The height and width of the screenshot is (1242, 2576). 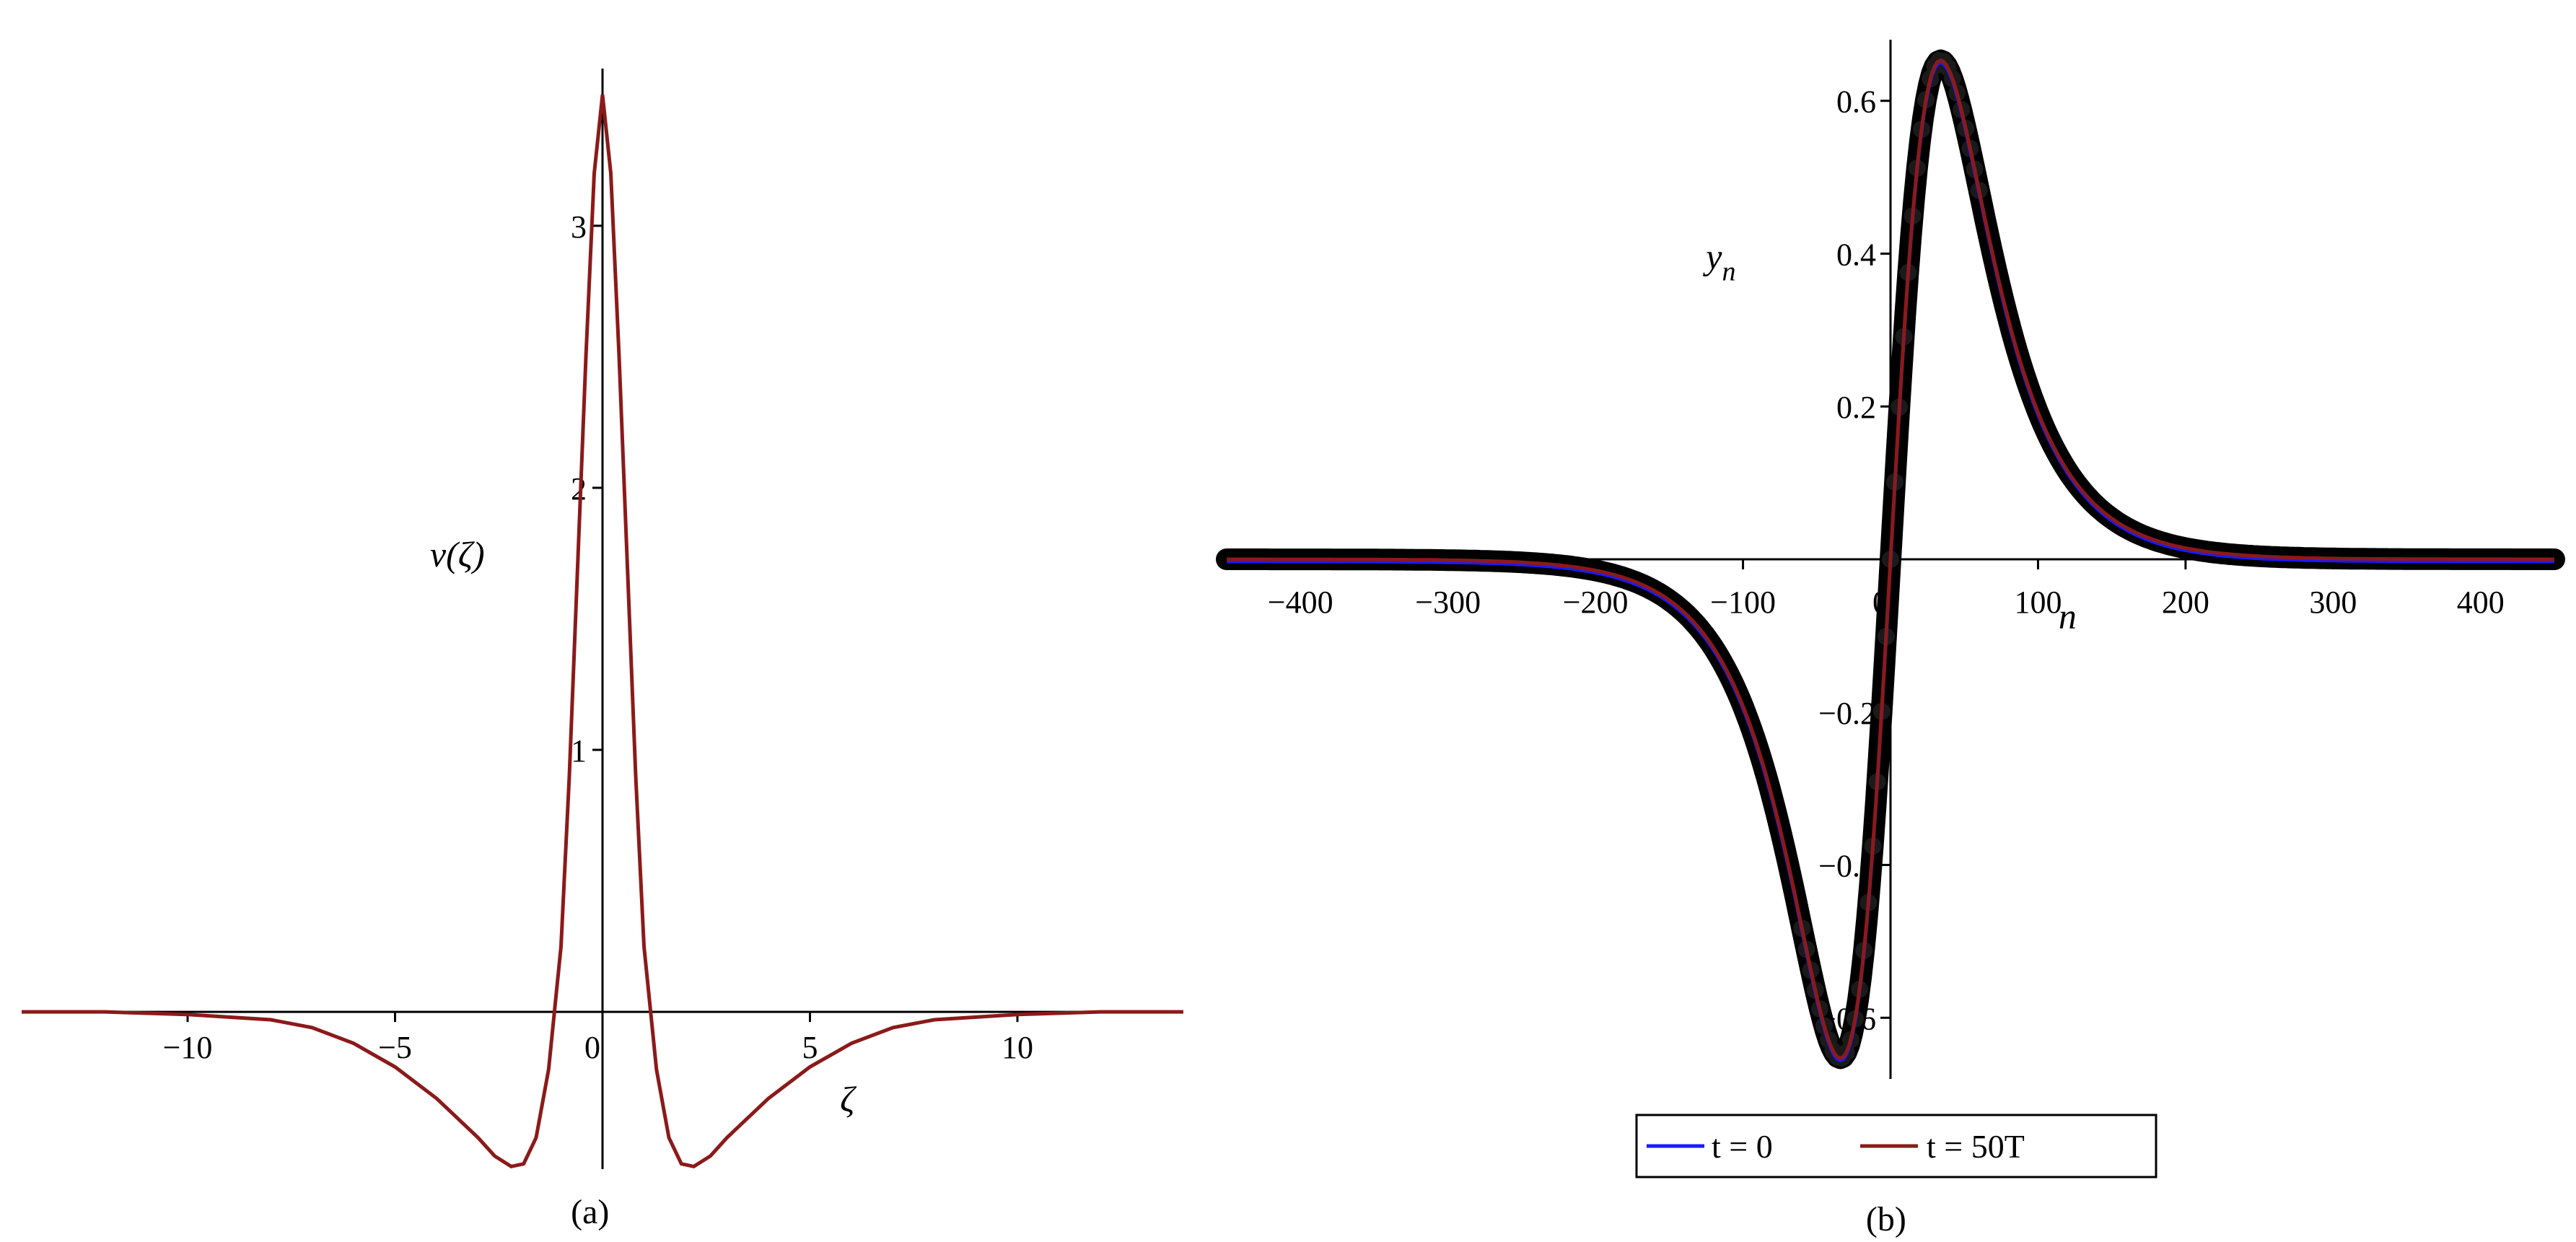 I want to click on panel-b-caption: (b), so click(x=1886, y=1219).